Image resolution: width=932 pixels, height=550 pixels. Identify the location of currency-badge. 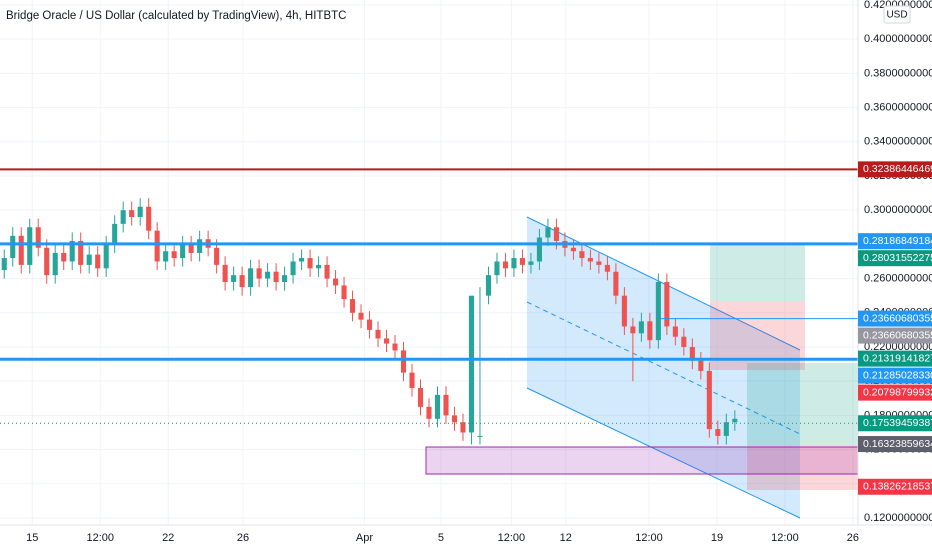
(897, 14).